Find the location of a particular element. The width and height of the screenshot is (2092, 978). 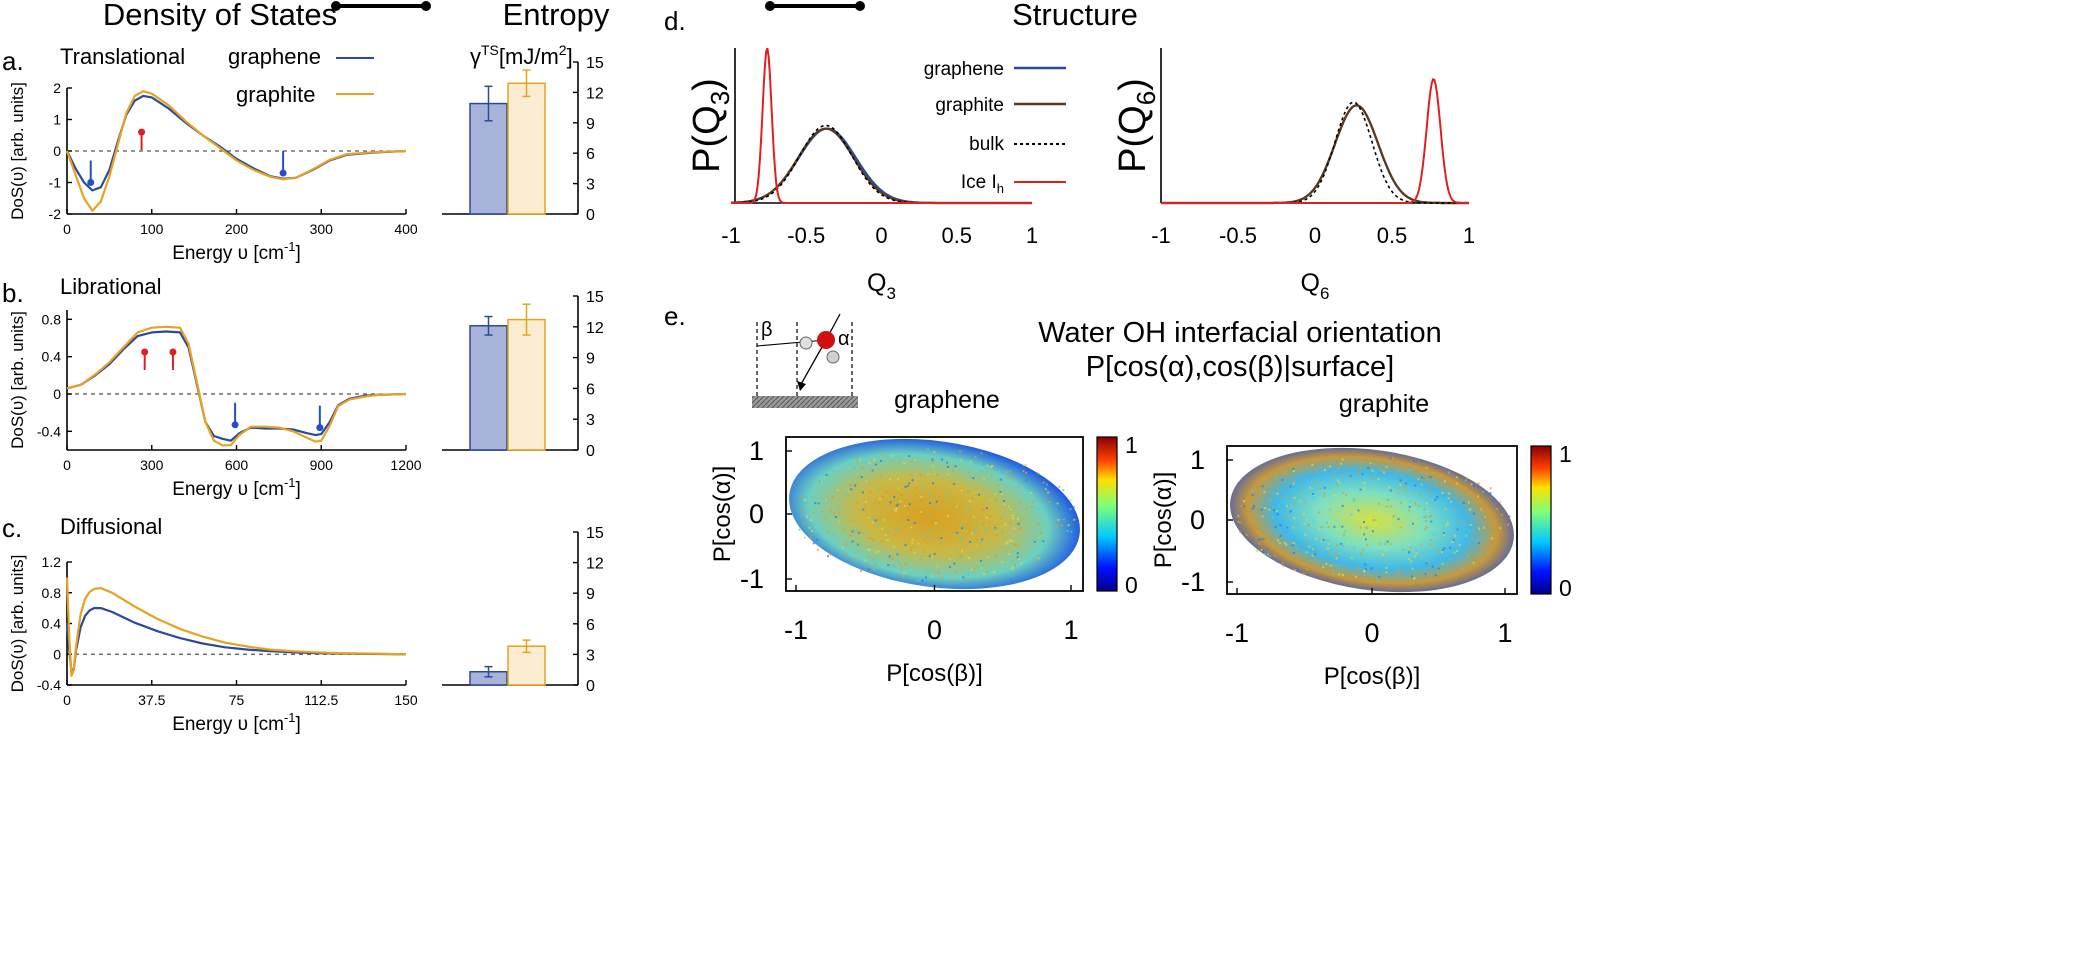

subtitle-translational: Translational is located at coordinates (122, 56).